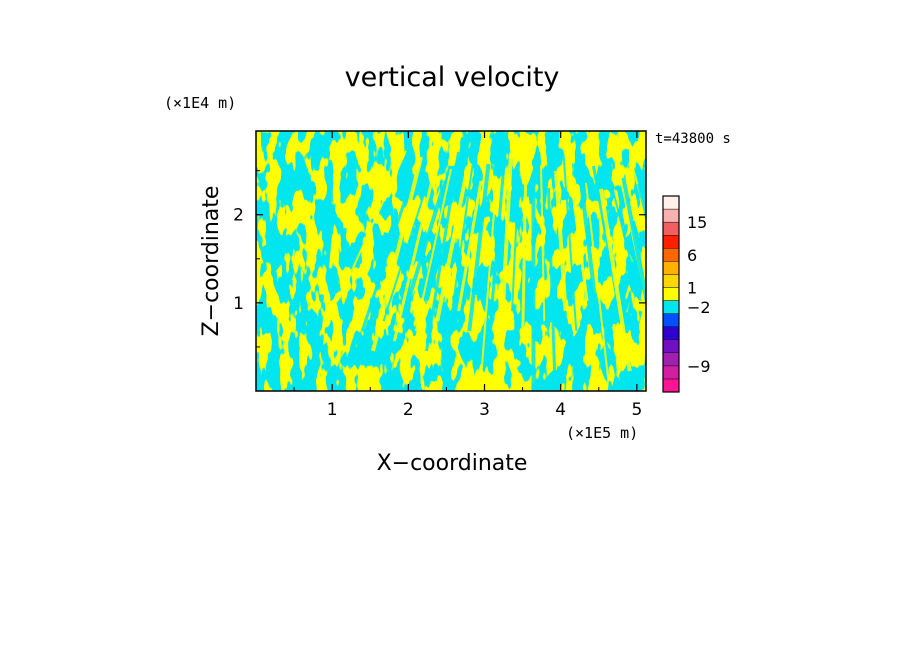 The image size is (904, 654). I want to click on y-unit-label: (×1E4 m), so click(200, 103).